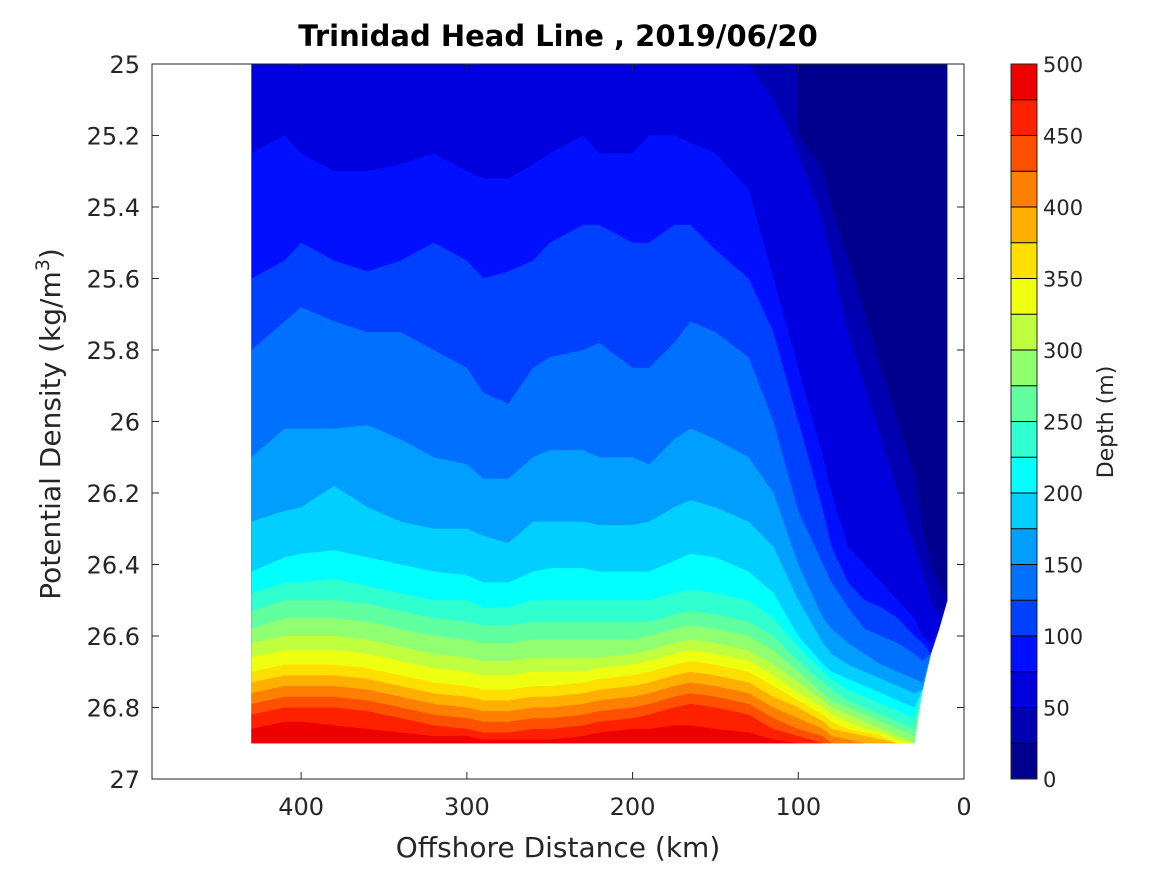 The width and height of the screenshot is (1167, 875). What do you see at coordinates (113, 208) in the screenshot?
I see `y-tick-label: 25.4` at bounding box center [113, 208].